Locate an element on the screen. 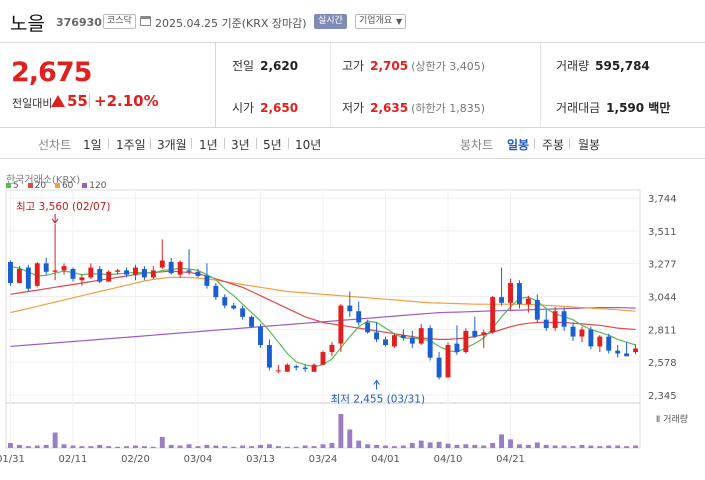  tab-10year: 10년 is located at coordinates (308, 145).